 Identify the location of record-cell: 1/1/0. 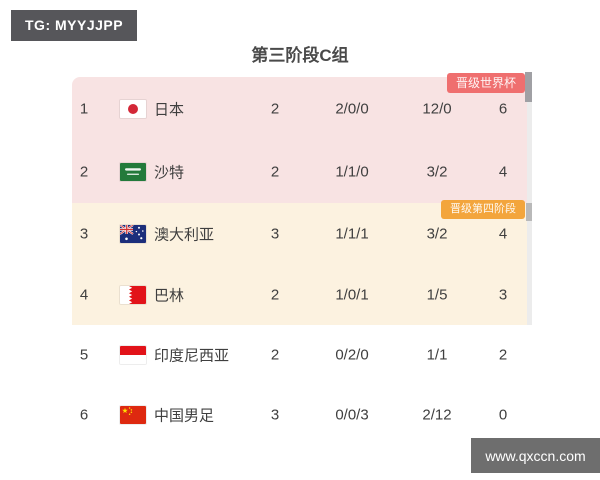
(352, 171).